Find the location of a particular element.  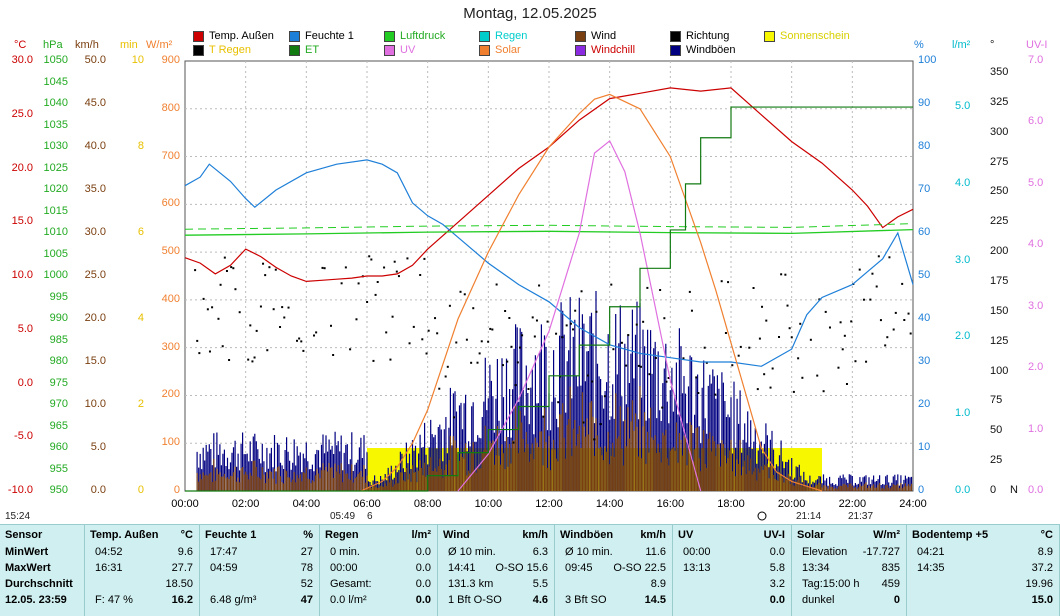

cell-time: Ø 10 min. is located at coordinates (589, 552).